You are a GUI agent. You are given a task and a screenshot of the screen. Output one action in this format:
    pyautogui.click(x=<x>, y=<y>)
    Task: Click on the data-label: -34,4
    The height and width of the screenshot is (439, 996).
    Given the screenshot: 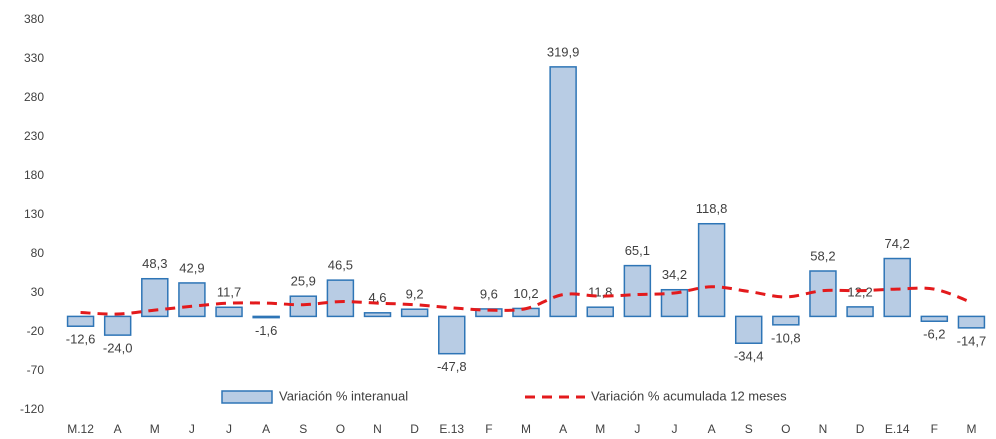 What is the action you would take?
    pyautogui.click(x=749, y=356)
    